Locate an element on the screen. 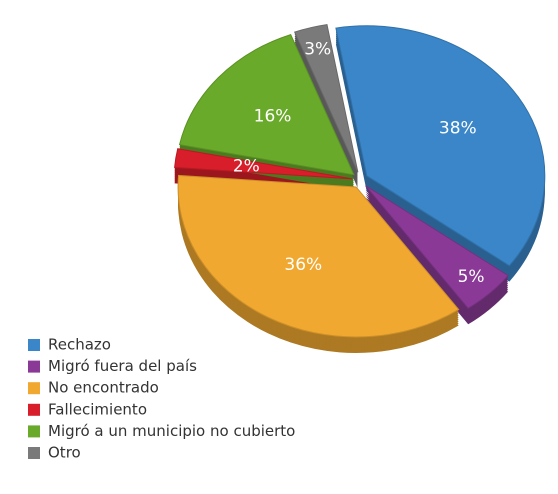  data-label: 36% is located at coordinates (303, 265).